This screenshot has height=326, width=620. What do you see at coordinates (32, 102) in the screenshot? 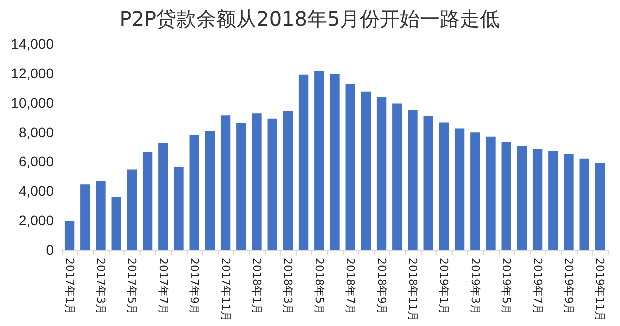
I see `y-tick-label: 10,000` at bounding box center [32, 102].